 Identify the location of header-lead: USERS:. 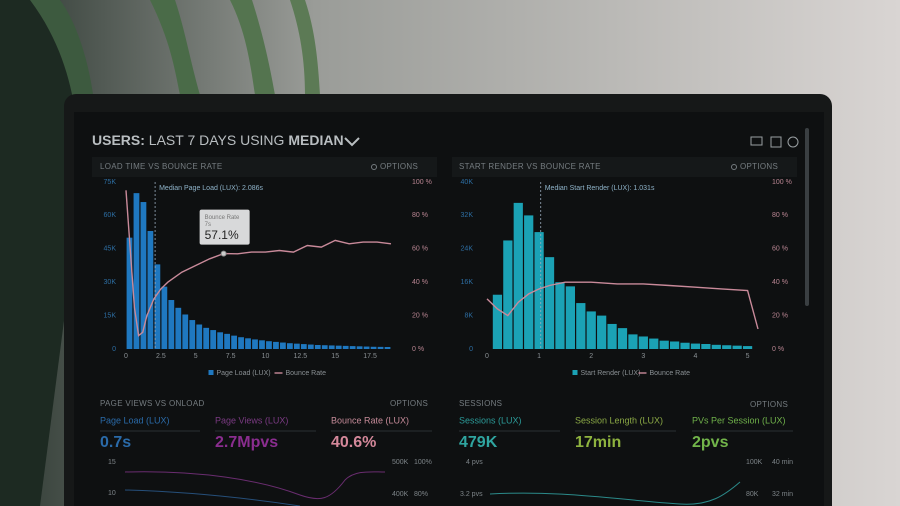
(118, 140).